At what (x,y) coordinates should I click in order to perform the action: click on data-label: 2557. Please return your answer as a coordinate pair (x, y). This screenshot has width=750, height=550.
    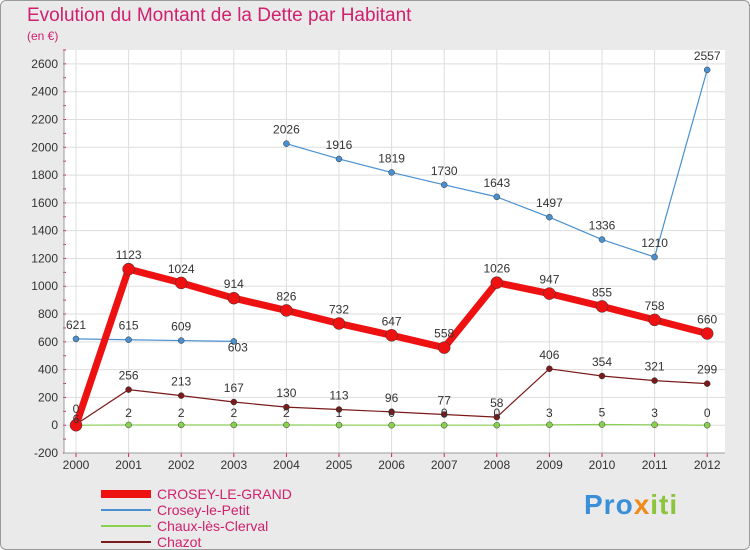
    Looking at the image, I should click on (707, 56).